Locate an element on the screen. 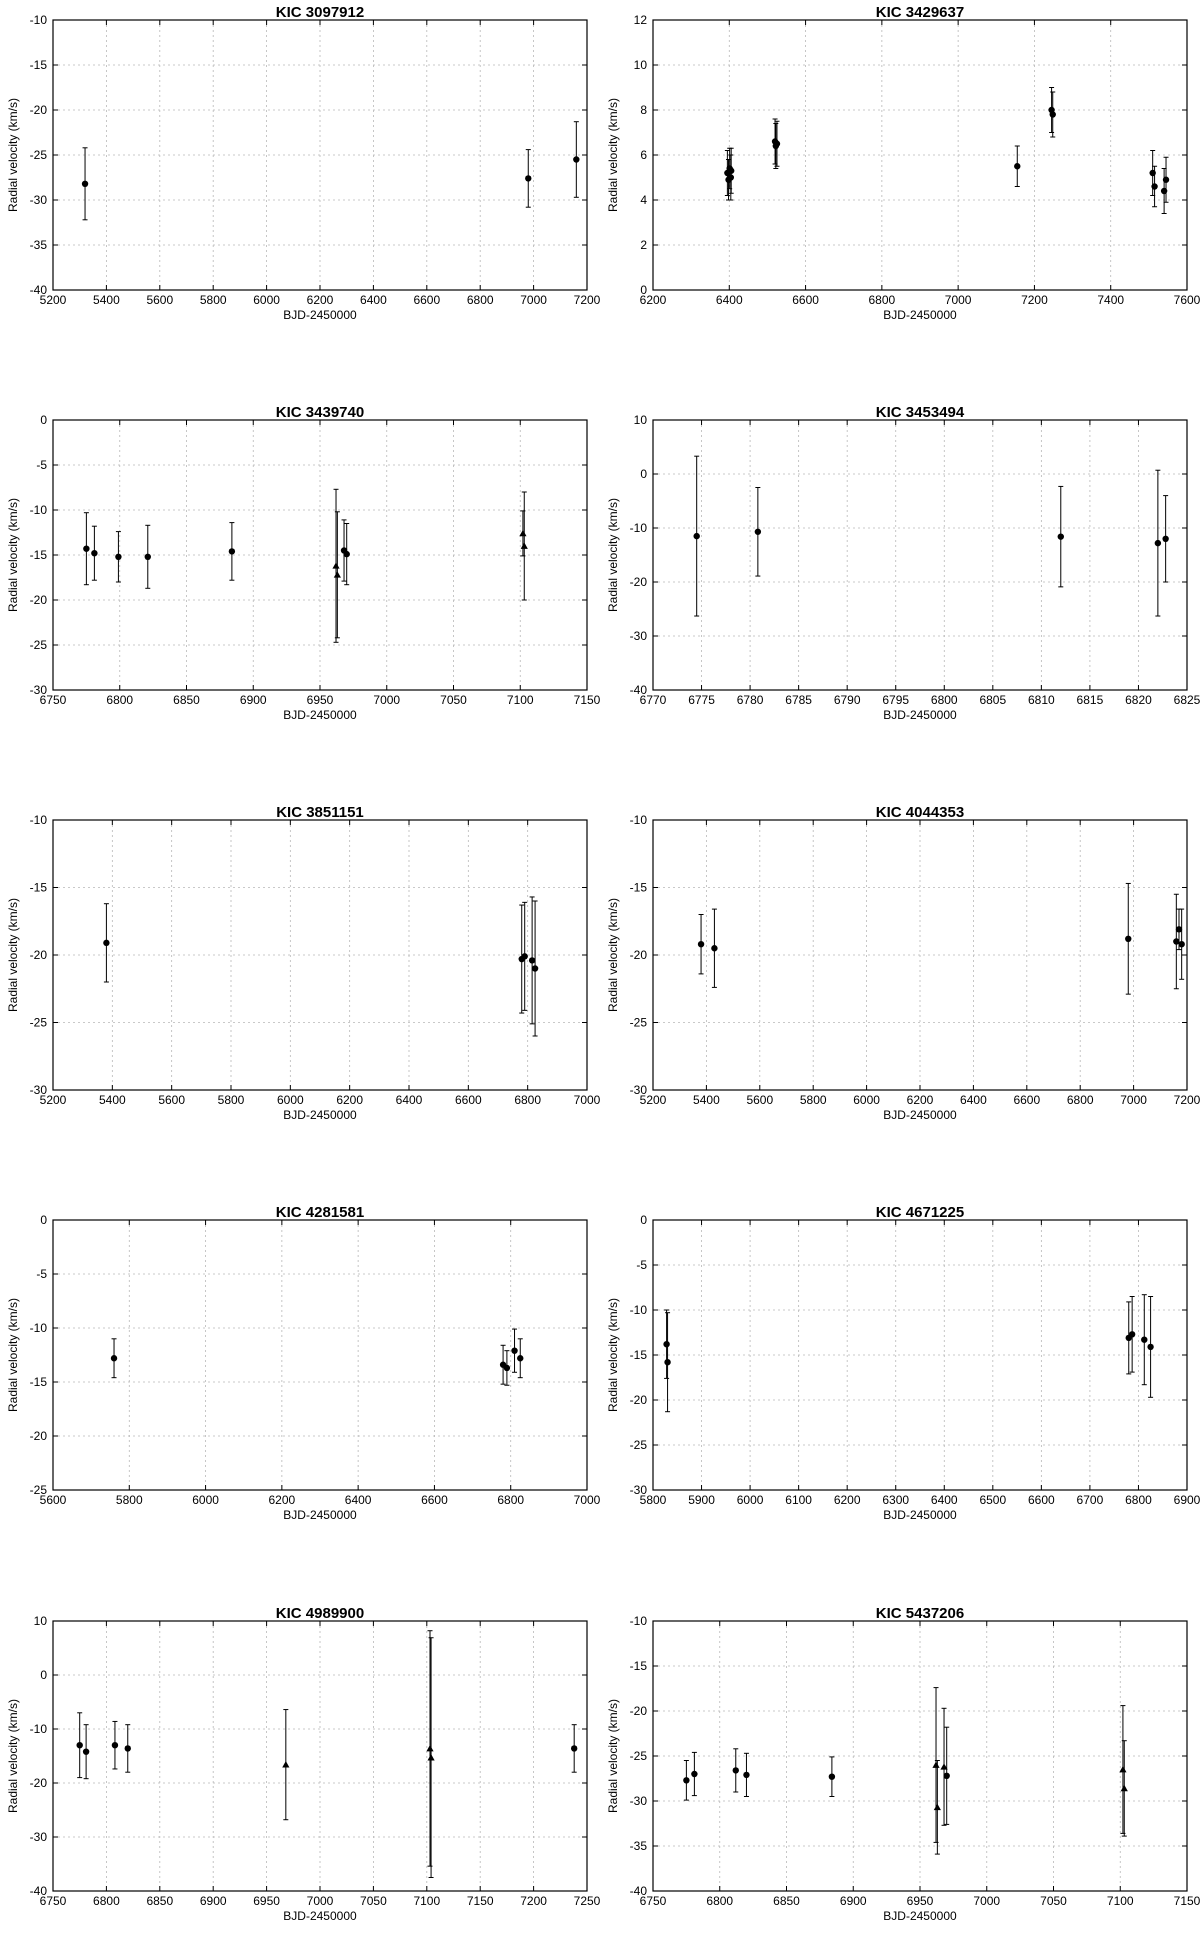 The height and width of the screenshot is (1938, 1200). x-tick-label: 7150 is located at coordinates (587, 700).